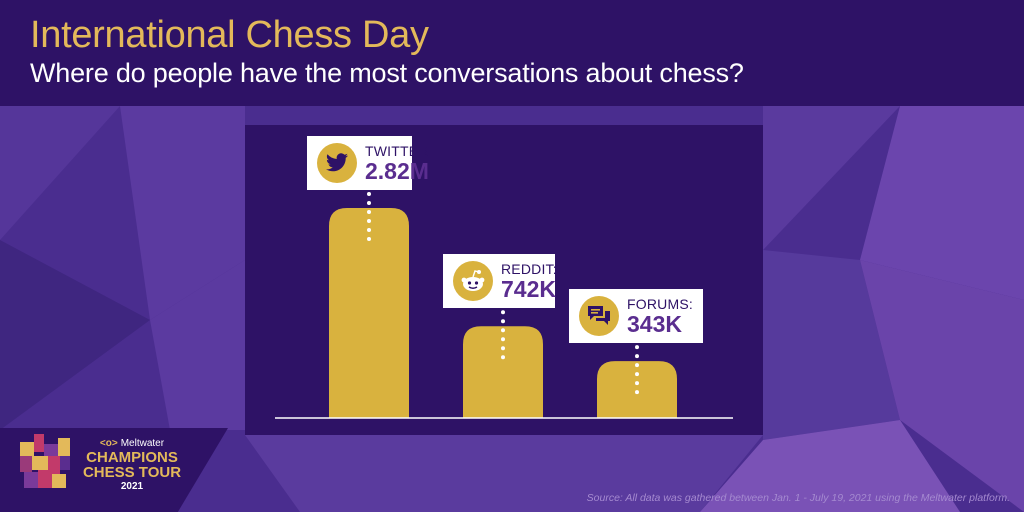  I want to click on forum-chat-icon, so click(599, 316).